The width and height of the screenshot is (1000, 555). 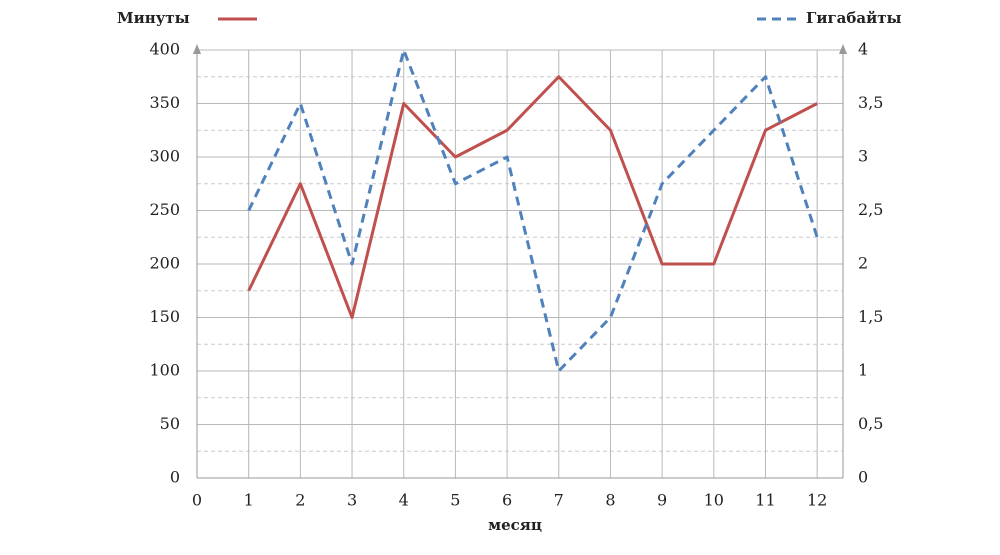 I want to click on y-tick-label: 100, so click(x=164, y=370).